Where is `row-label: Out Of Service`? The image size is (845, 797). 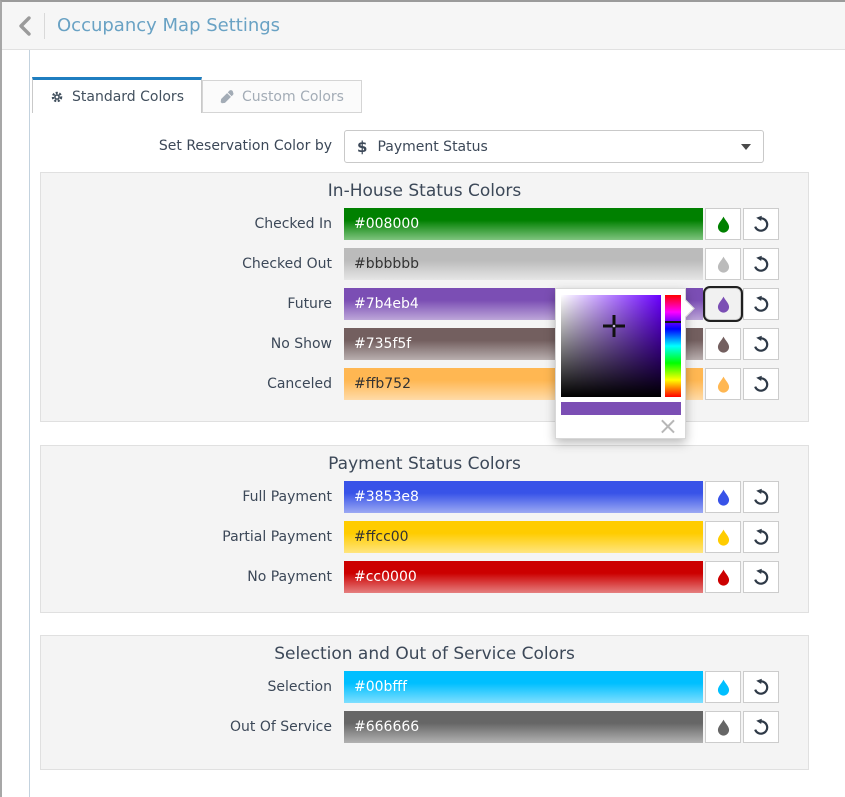
row-label: Out Of Service is located at coordinates (281, 727).